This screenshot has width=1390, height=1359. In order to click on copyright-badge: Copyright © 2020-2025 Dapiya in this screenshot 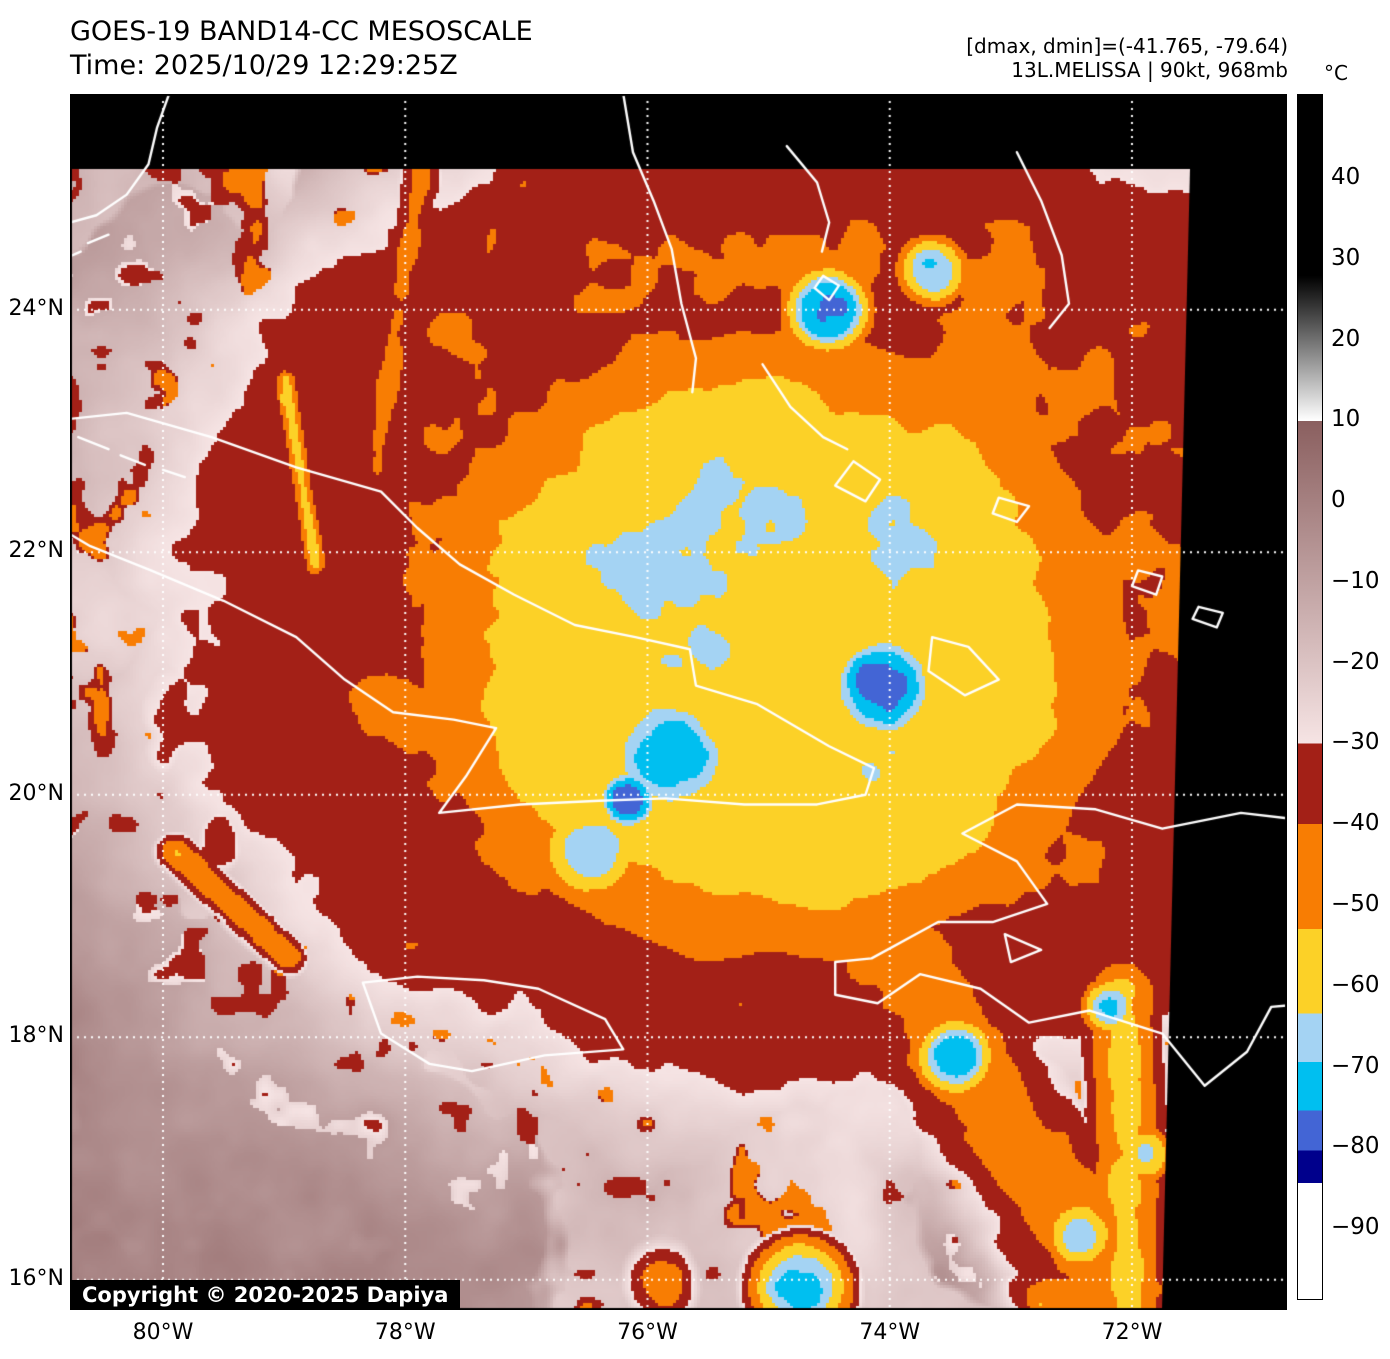, I will do `click(265, 1295)`.